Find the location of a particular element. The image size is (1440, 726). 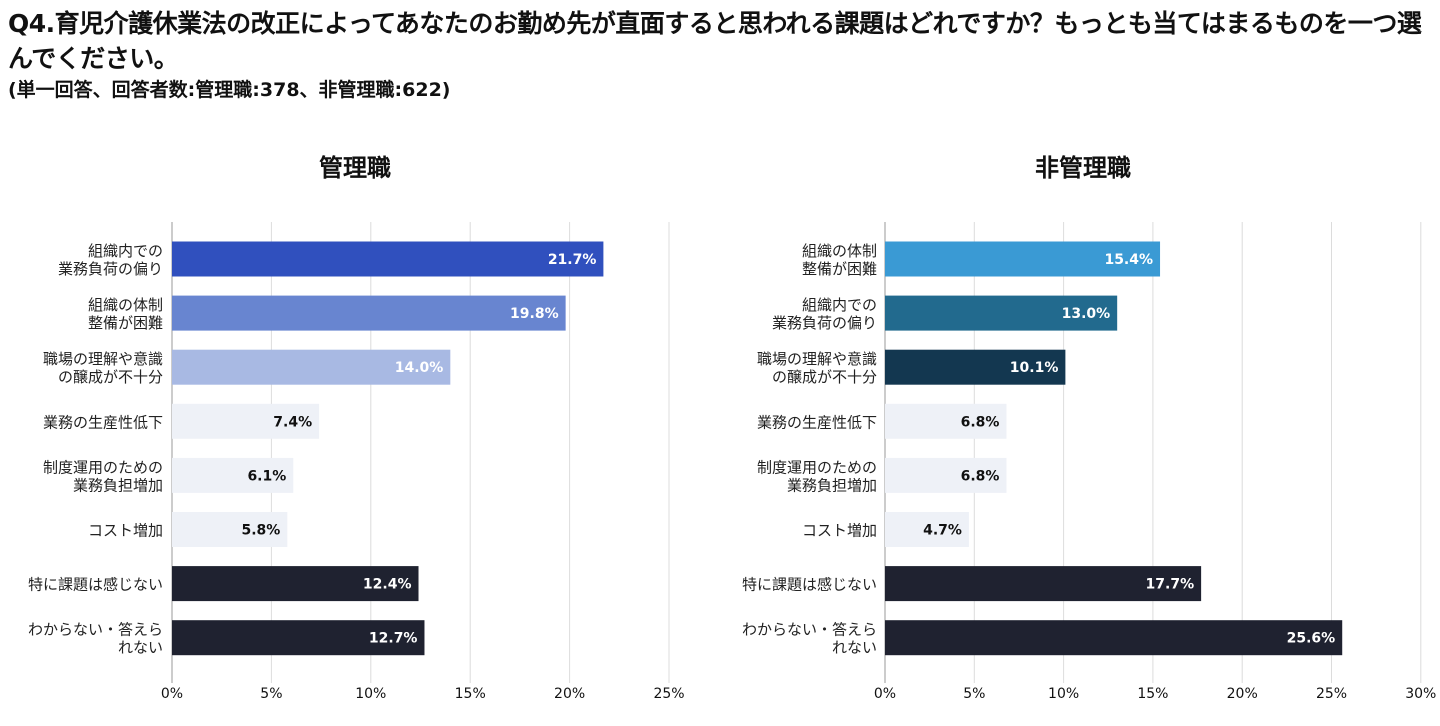

chart-title: 管理職 is located at coordinates (355, 168).